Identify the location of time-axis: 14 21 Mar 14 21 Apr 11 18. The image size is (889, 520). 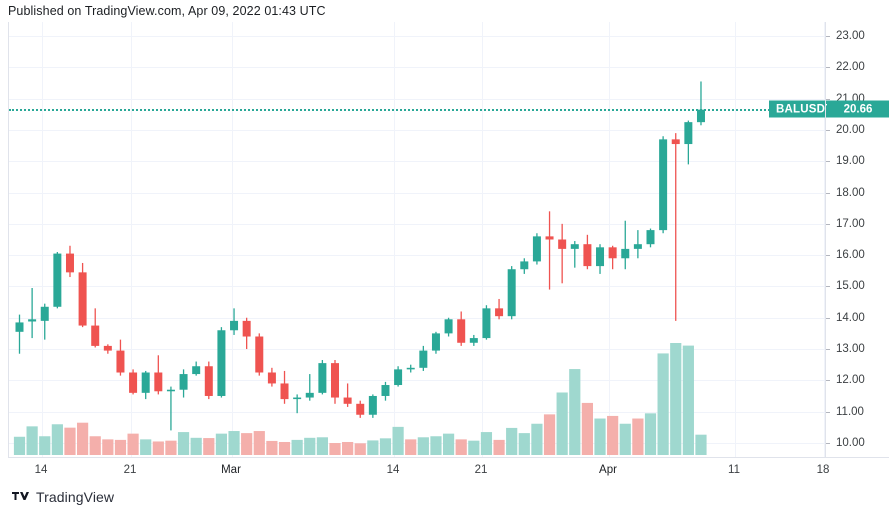
(448, 470).